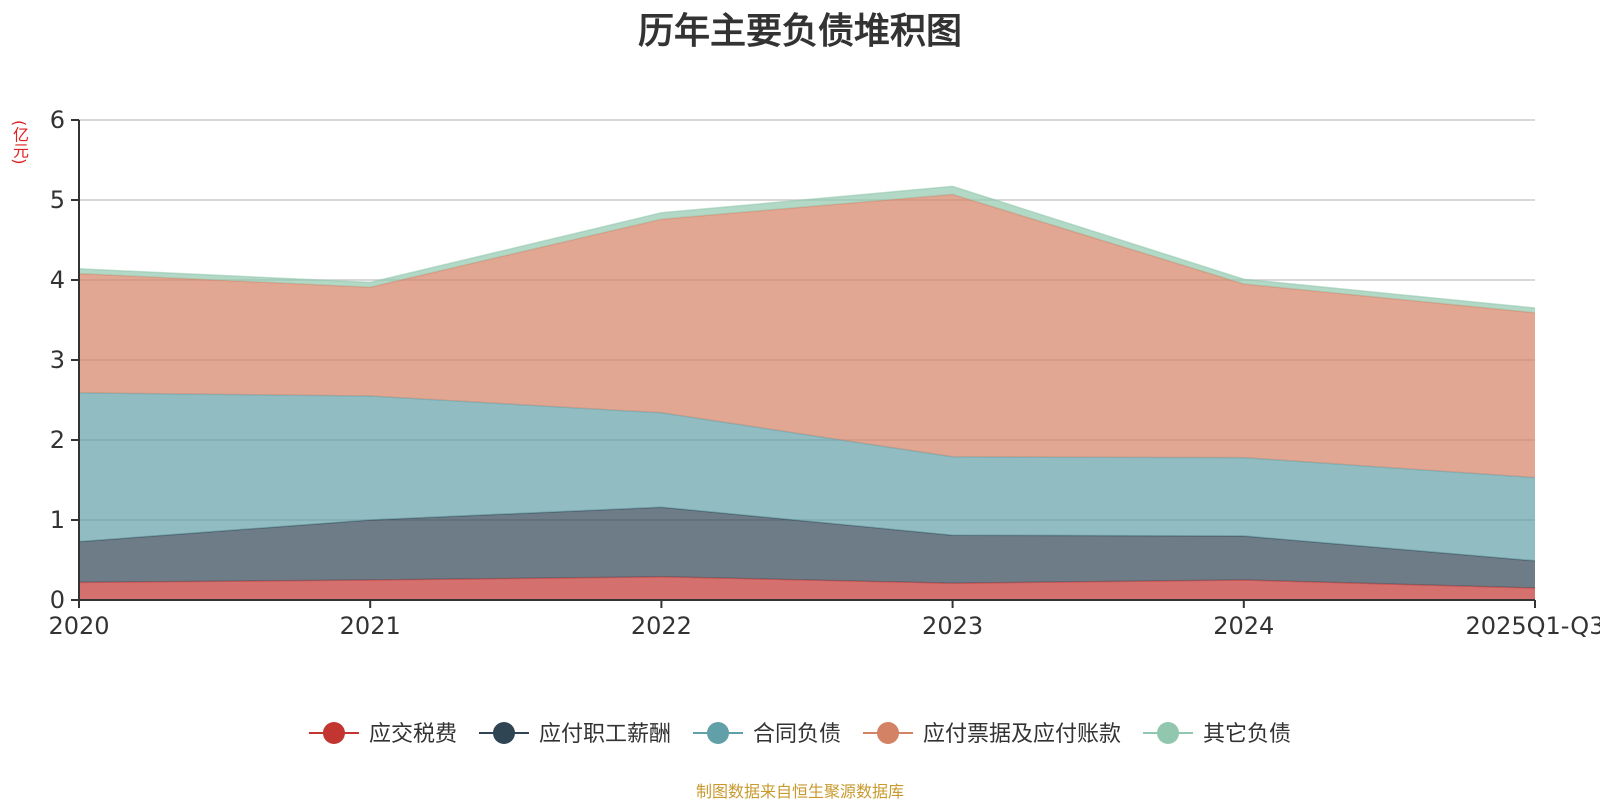 The image size is (1600, 802). I want to click on chart-title: 历年主要负债堆积图, so click(799, 31).